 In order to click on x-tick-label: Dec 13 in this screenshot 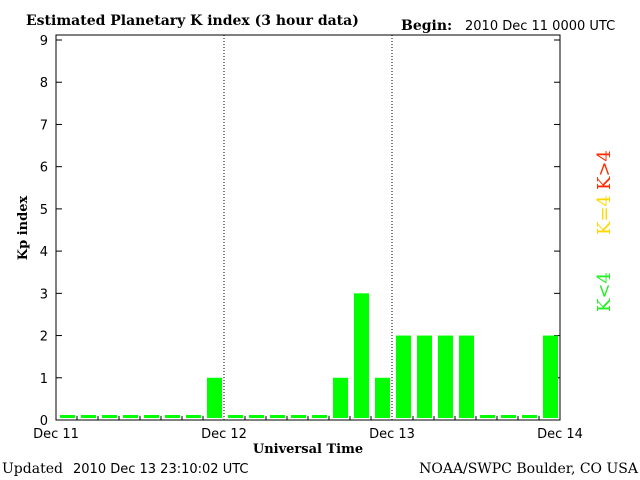, I will do `click(392, 434)`.